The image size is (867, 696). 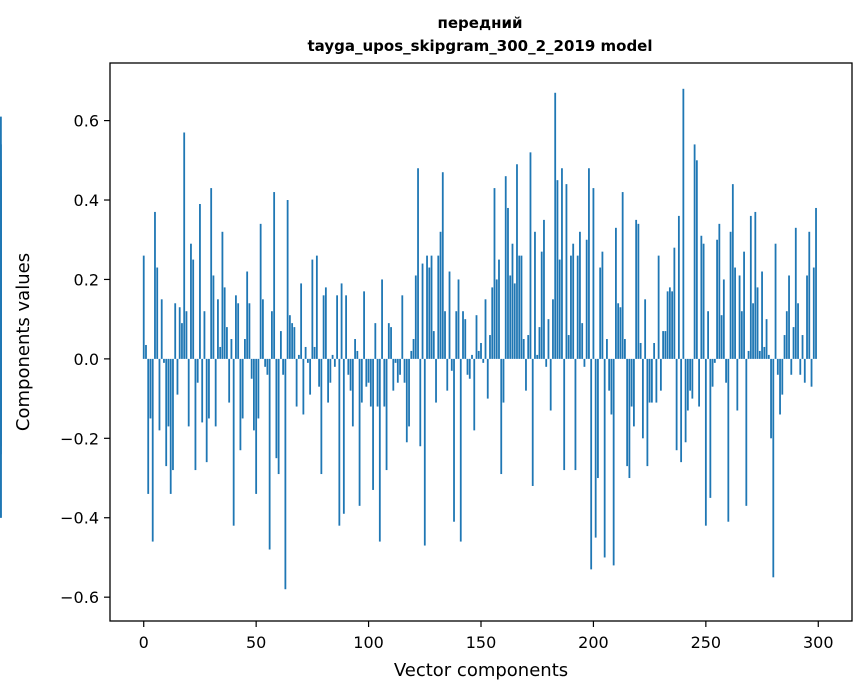 I want to click on y-tick-label: 0.2, so click(x=86, y=279).